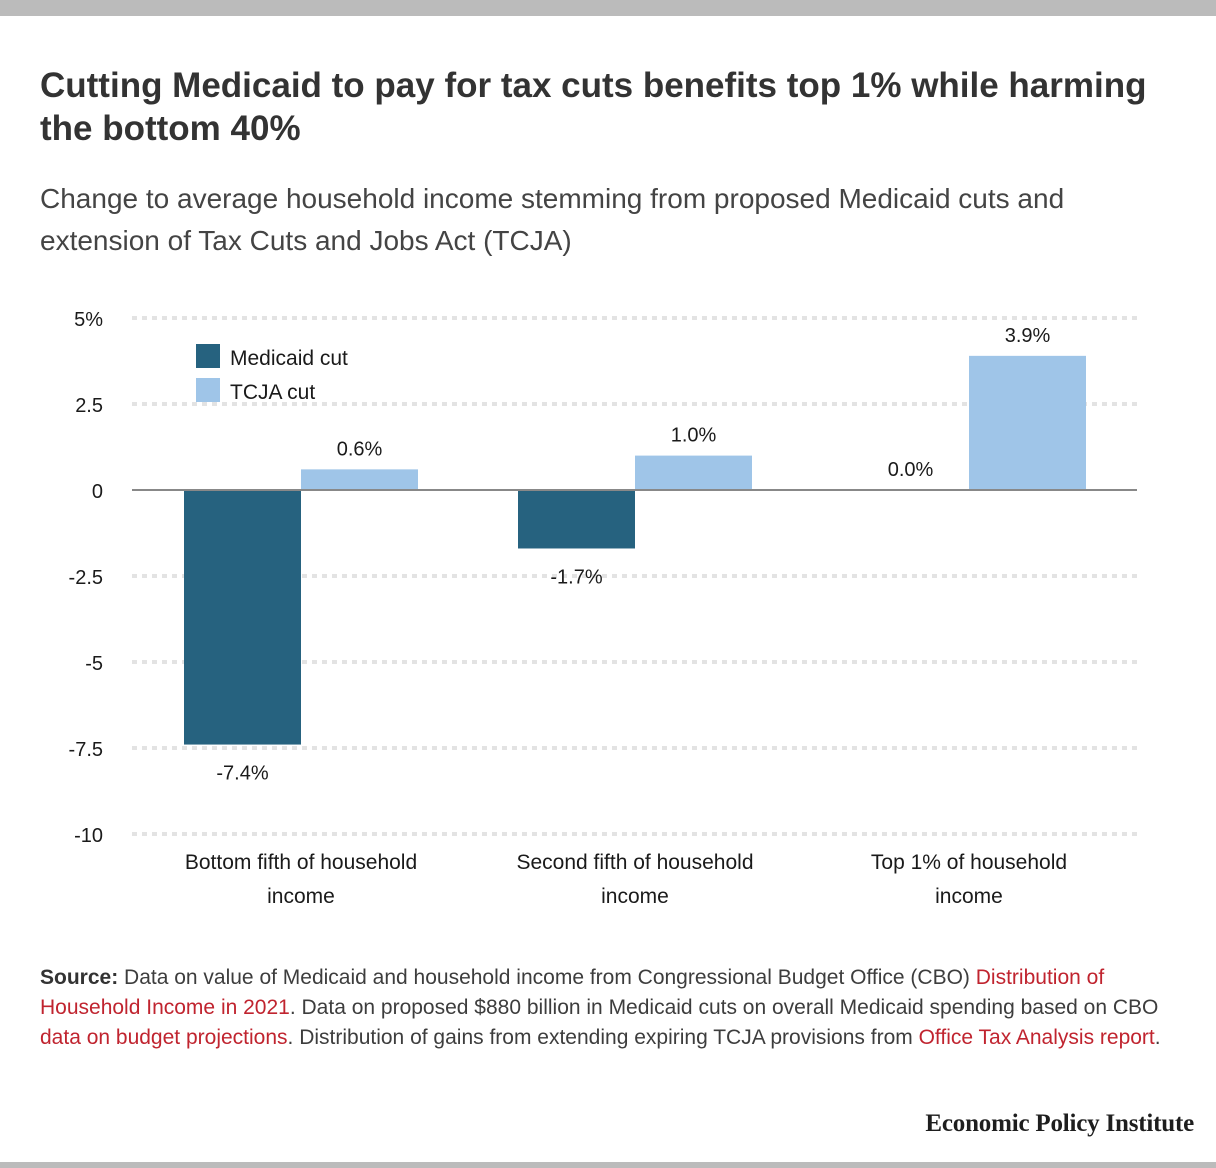 The height and width of the screenshot is (1168, 1216). Describe the element at coordinates (242, 774) in the screenshot. I see `data-label: -7.4%` at that location.